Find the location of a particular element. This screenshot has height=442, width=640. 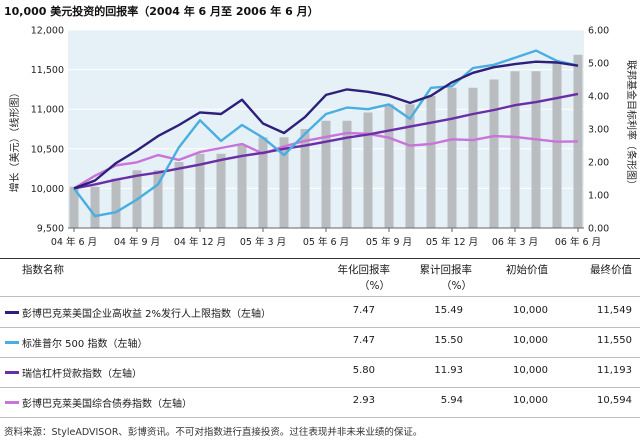

y-right-tick-label: 0.00 is located at coordinates (598, 229).